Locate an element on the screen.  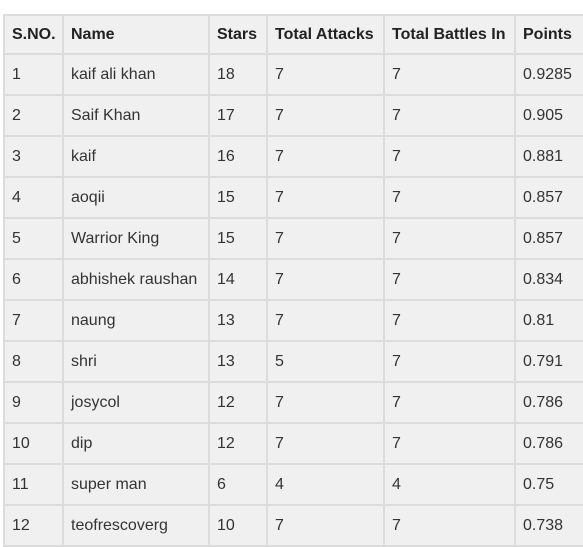
cell-name: teofrescoverg is located at coordinates (137, 526).